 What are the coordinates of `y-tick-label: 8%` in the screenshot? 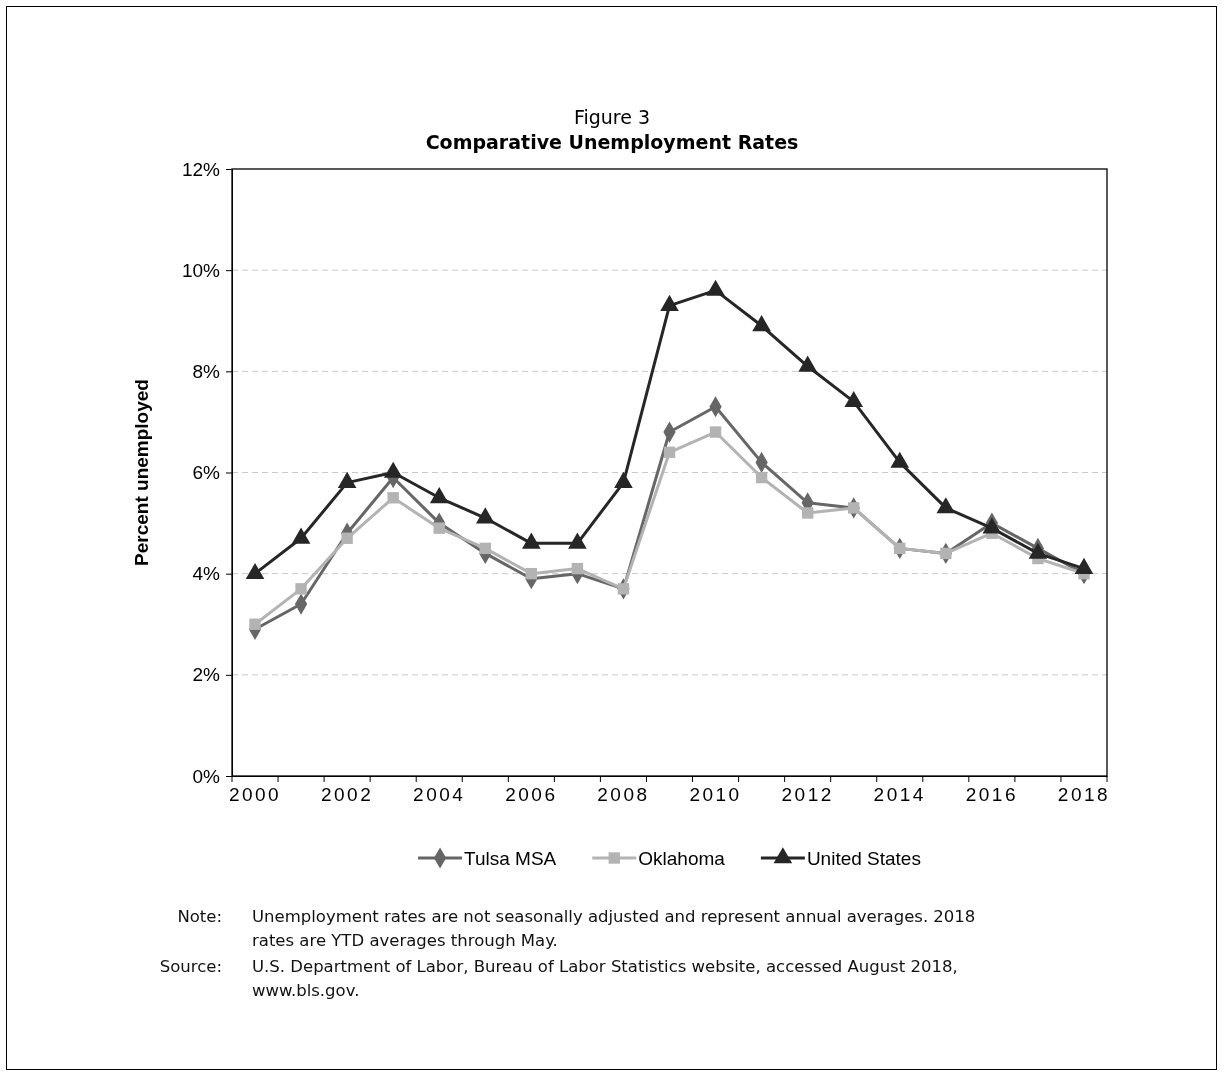 It's located at (206, 371).